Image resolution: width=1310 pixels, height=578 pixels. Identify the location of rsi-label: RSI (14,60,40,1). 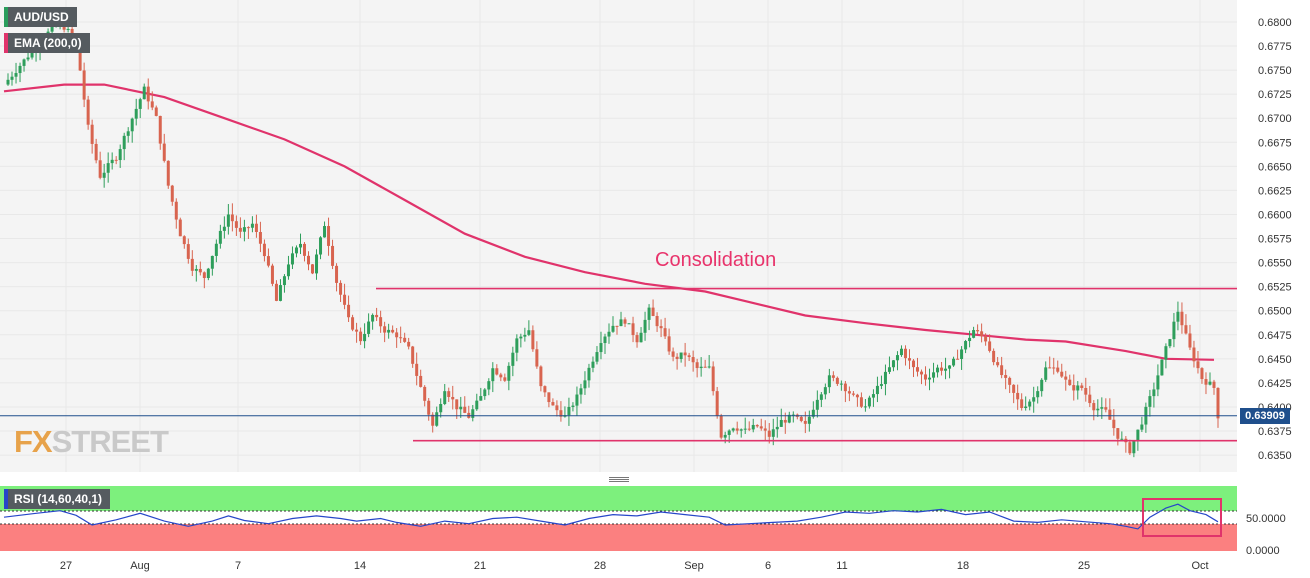
(58, 499).